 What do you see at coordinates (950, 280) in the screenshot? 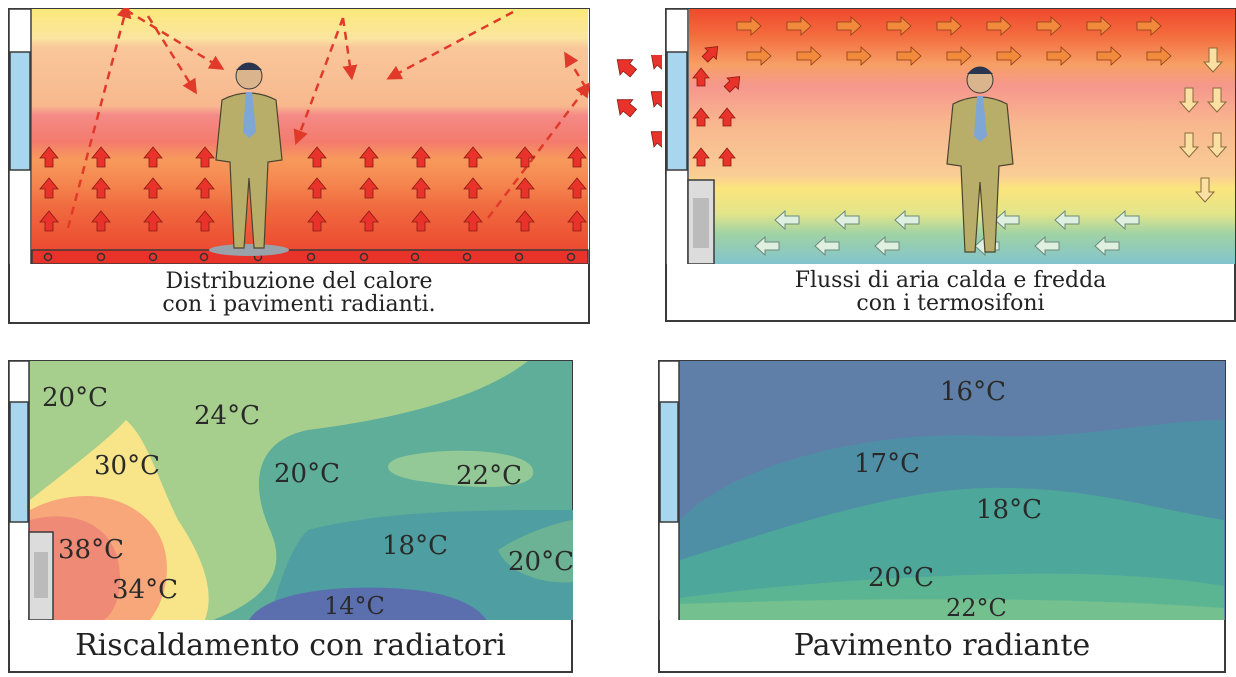
I see `caption-line-1: Flussi di aria calda e fredda` at bounding box center [950, 280].